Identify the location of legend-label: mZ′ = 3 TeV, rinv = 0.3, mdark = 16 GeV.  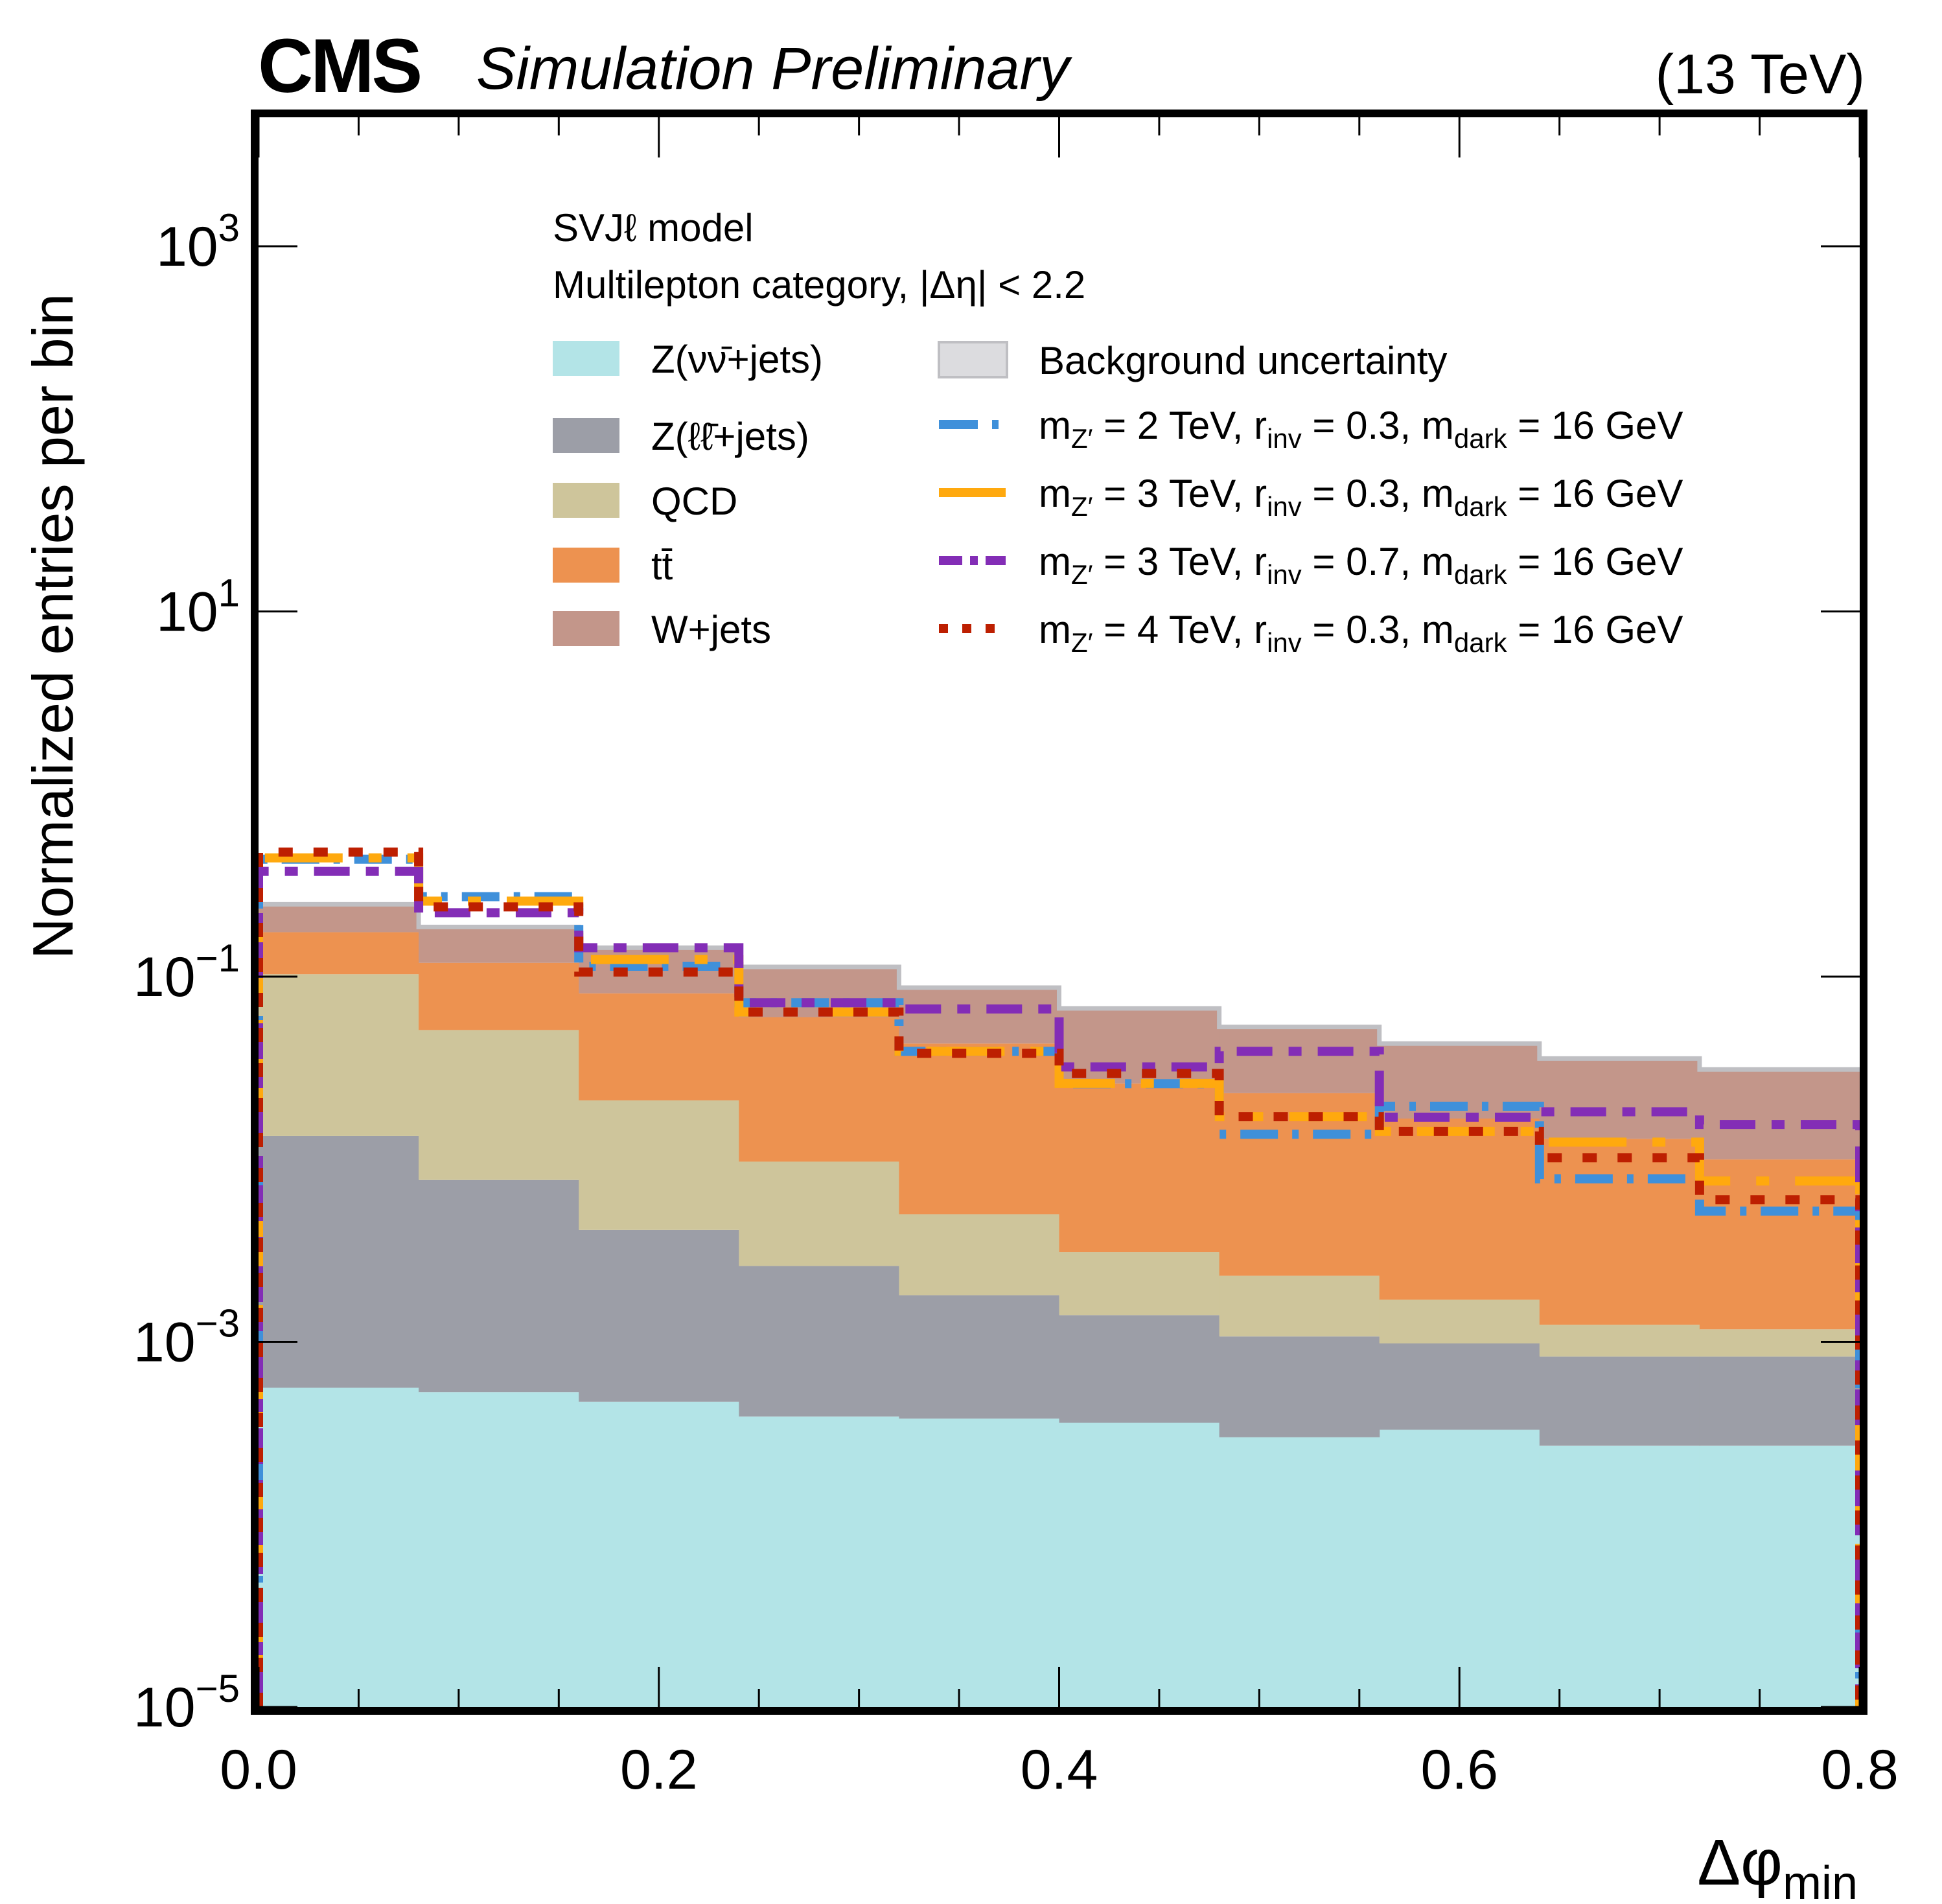
(1361, 497).